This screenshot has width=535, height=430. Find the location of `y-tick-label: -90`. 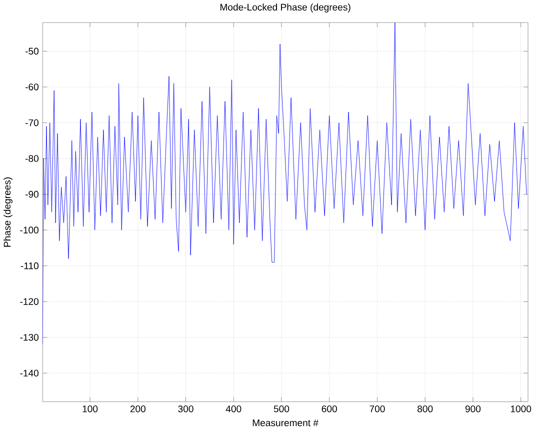

y-tick-label: -90 is located at coordinates (32, 194).